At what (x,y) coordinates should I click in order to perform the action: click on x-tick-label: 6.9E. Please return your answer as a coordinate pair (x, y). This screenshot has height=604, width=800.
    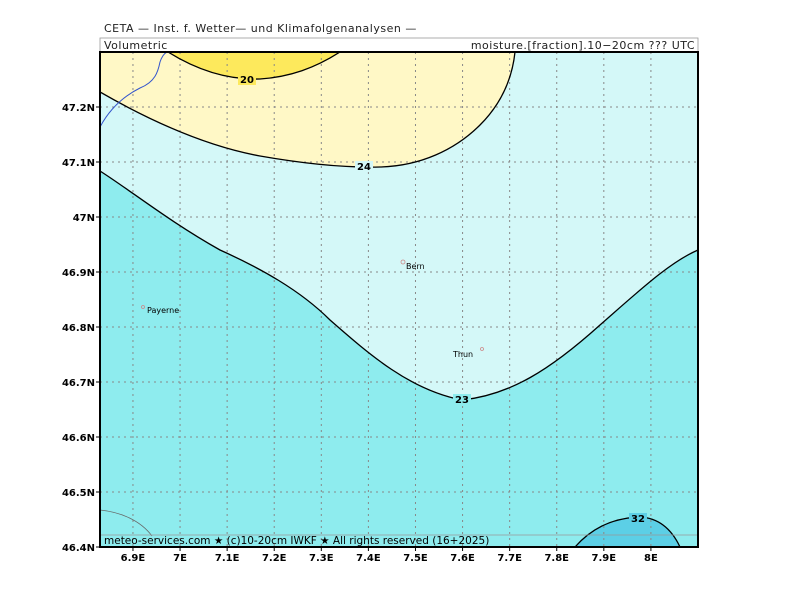
    Looking at the image, I should click on (133, 558).